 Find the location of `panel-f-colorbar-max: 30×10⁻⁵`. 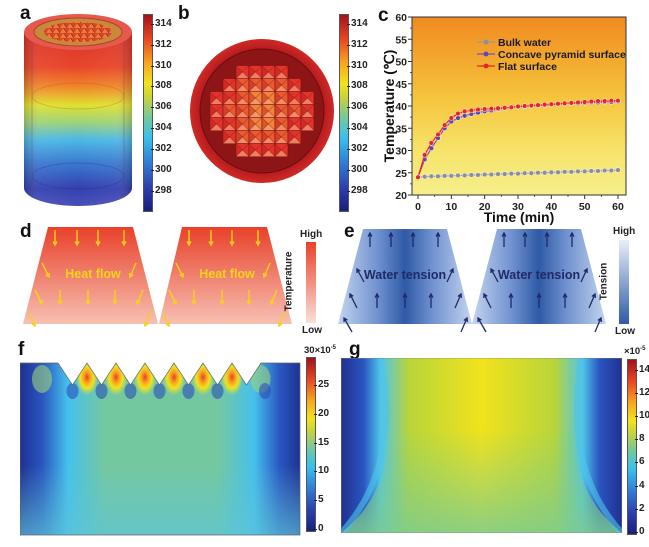

panel-f-colorbar-max: 30×10⁻⁵ is located at coordinates (320, 350).